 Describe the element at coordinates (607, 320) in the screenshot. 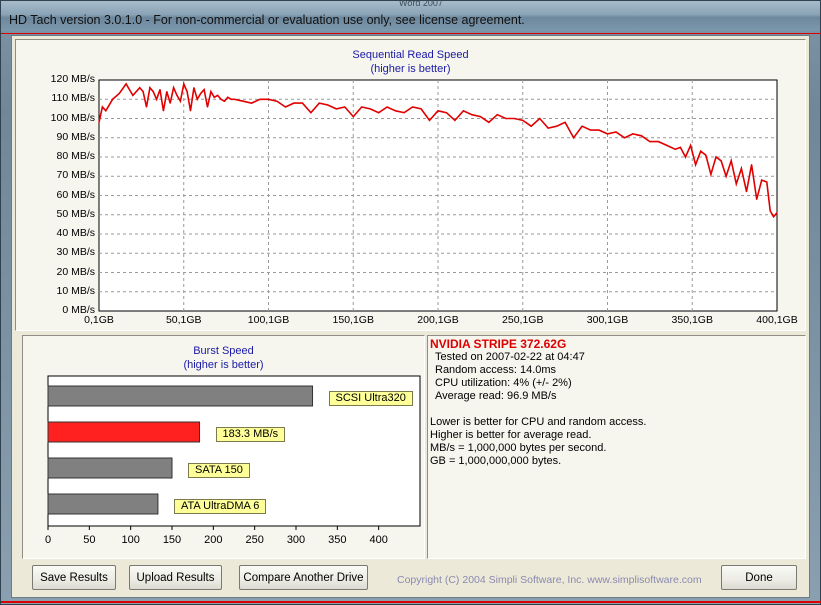

I see `x-tick-label: 300,1GB` at that location.